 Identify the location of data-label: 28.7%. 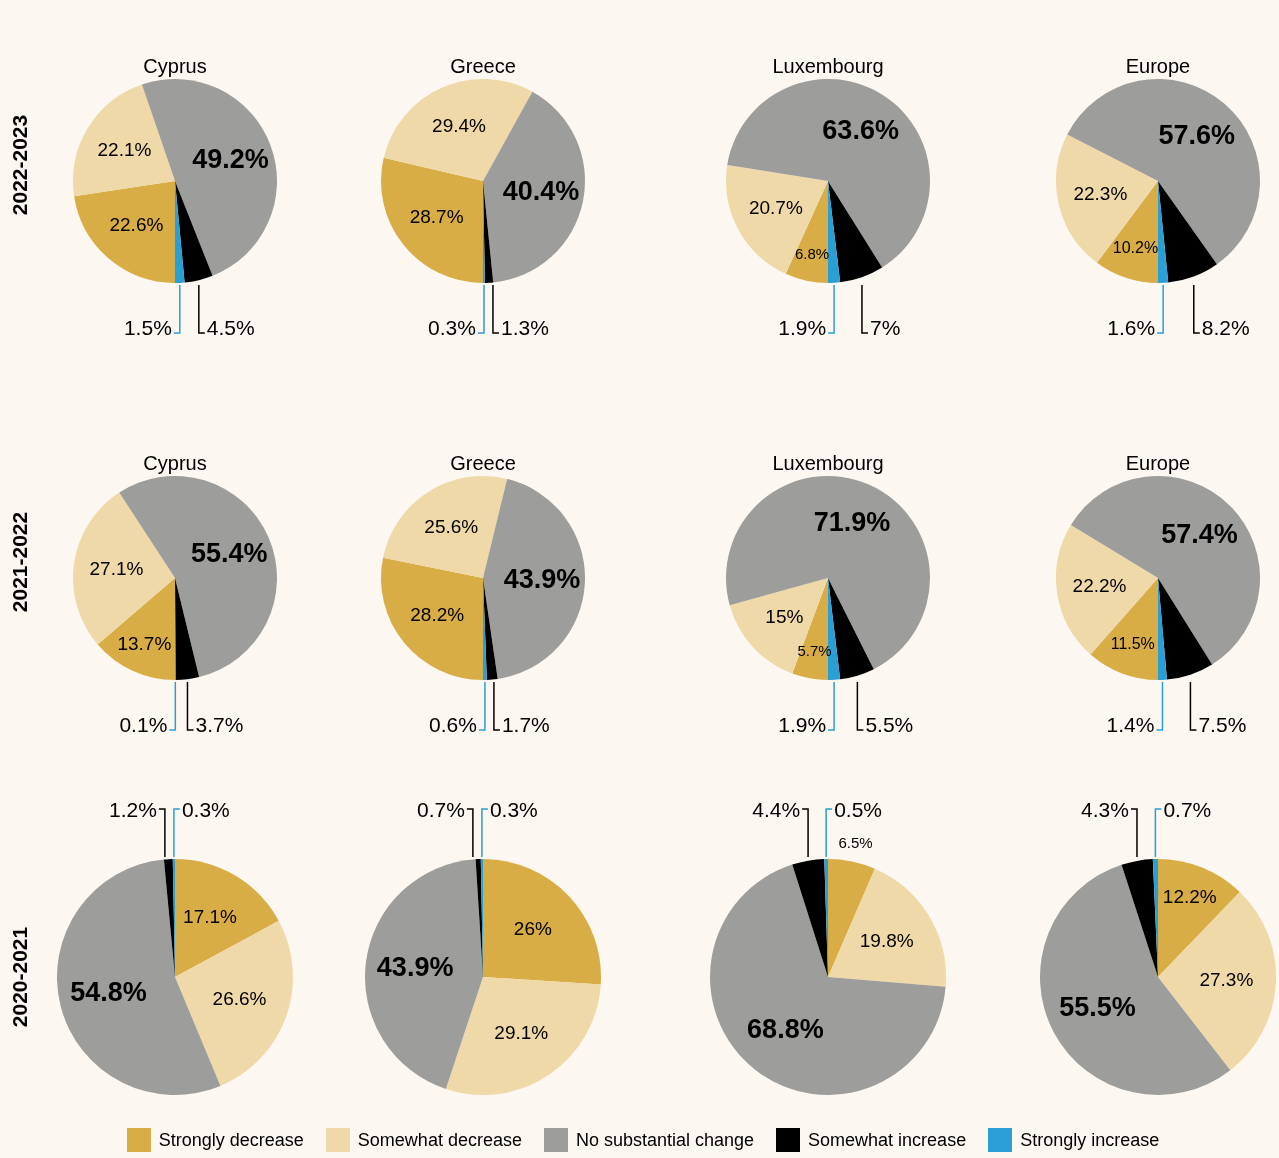
(436, 216).